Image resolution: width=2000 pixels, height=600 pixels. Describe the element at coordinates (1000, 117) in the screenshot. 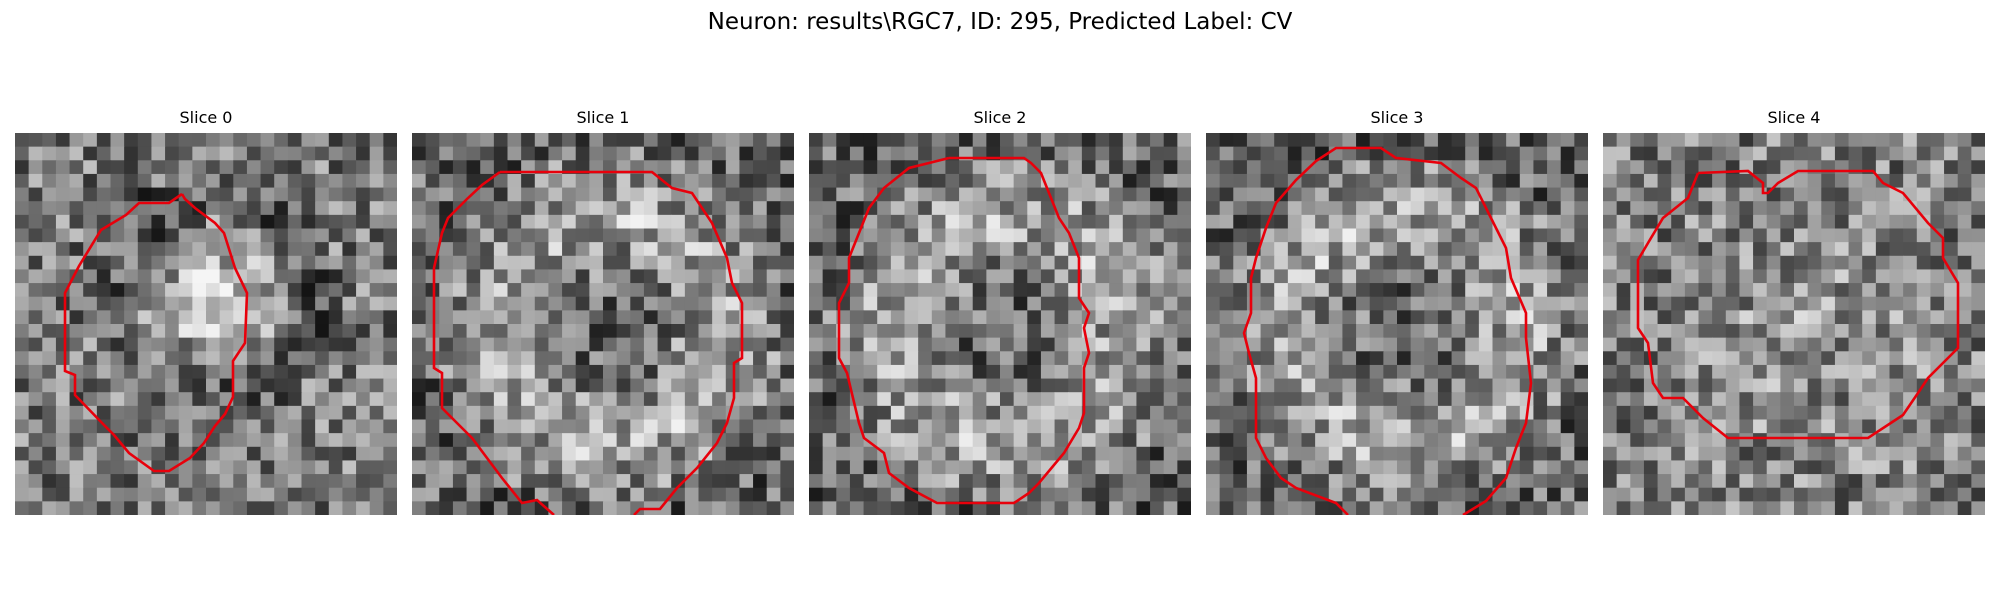

I see `slice-title: Slice 2` at that location.